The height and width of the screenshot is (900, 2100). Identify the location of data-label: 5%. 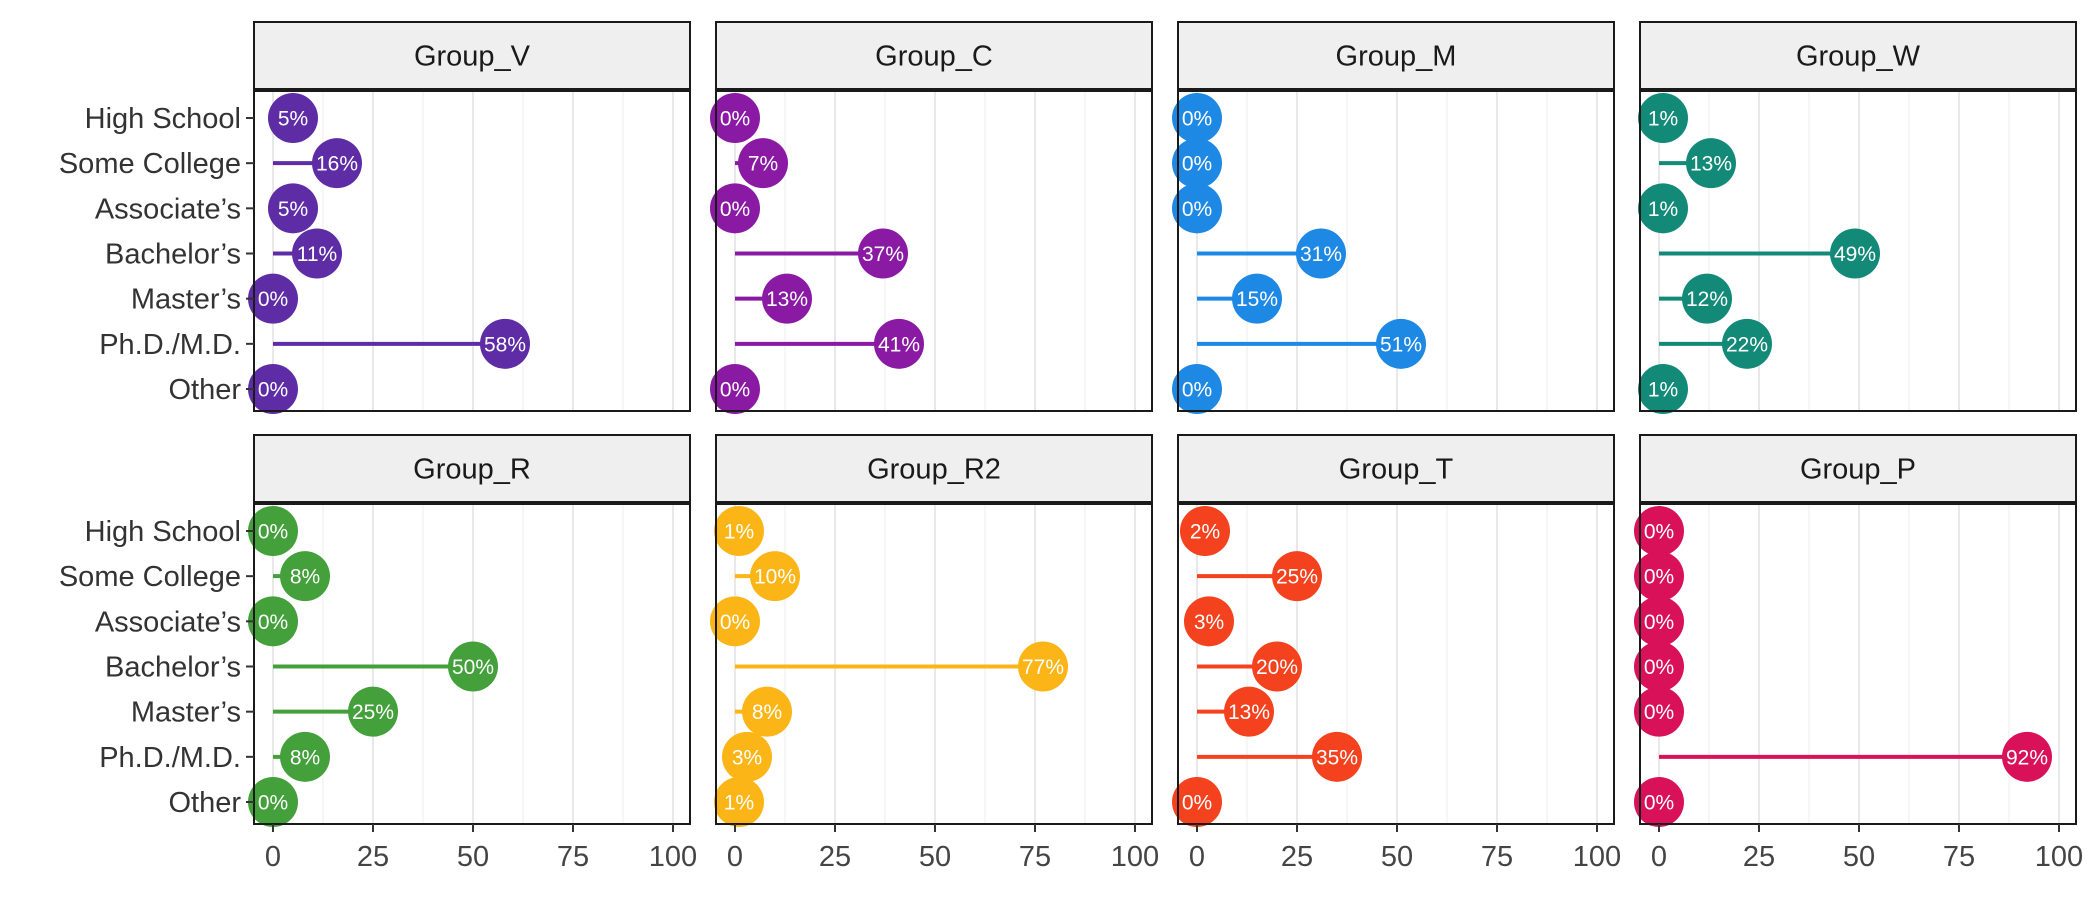
(293, 209).